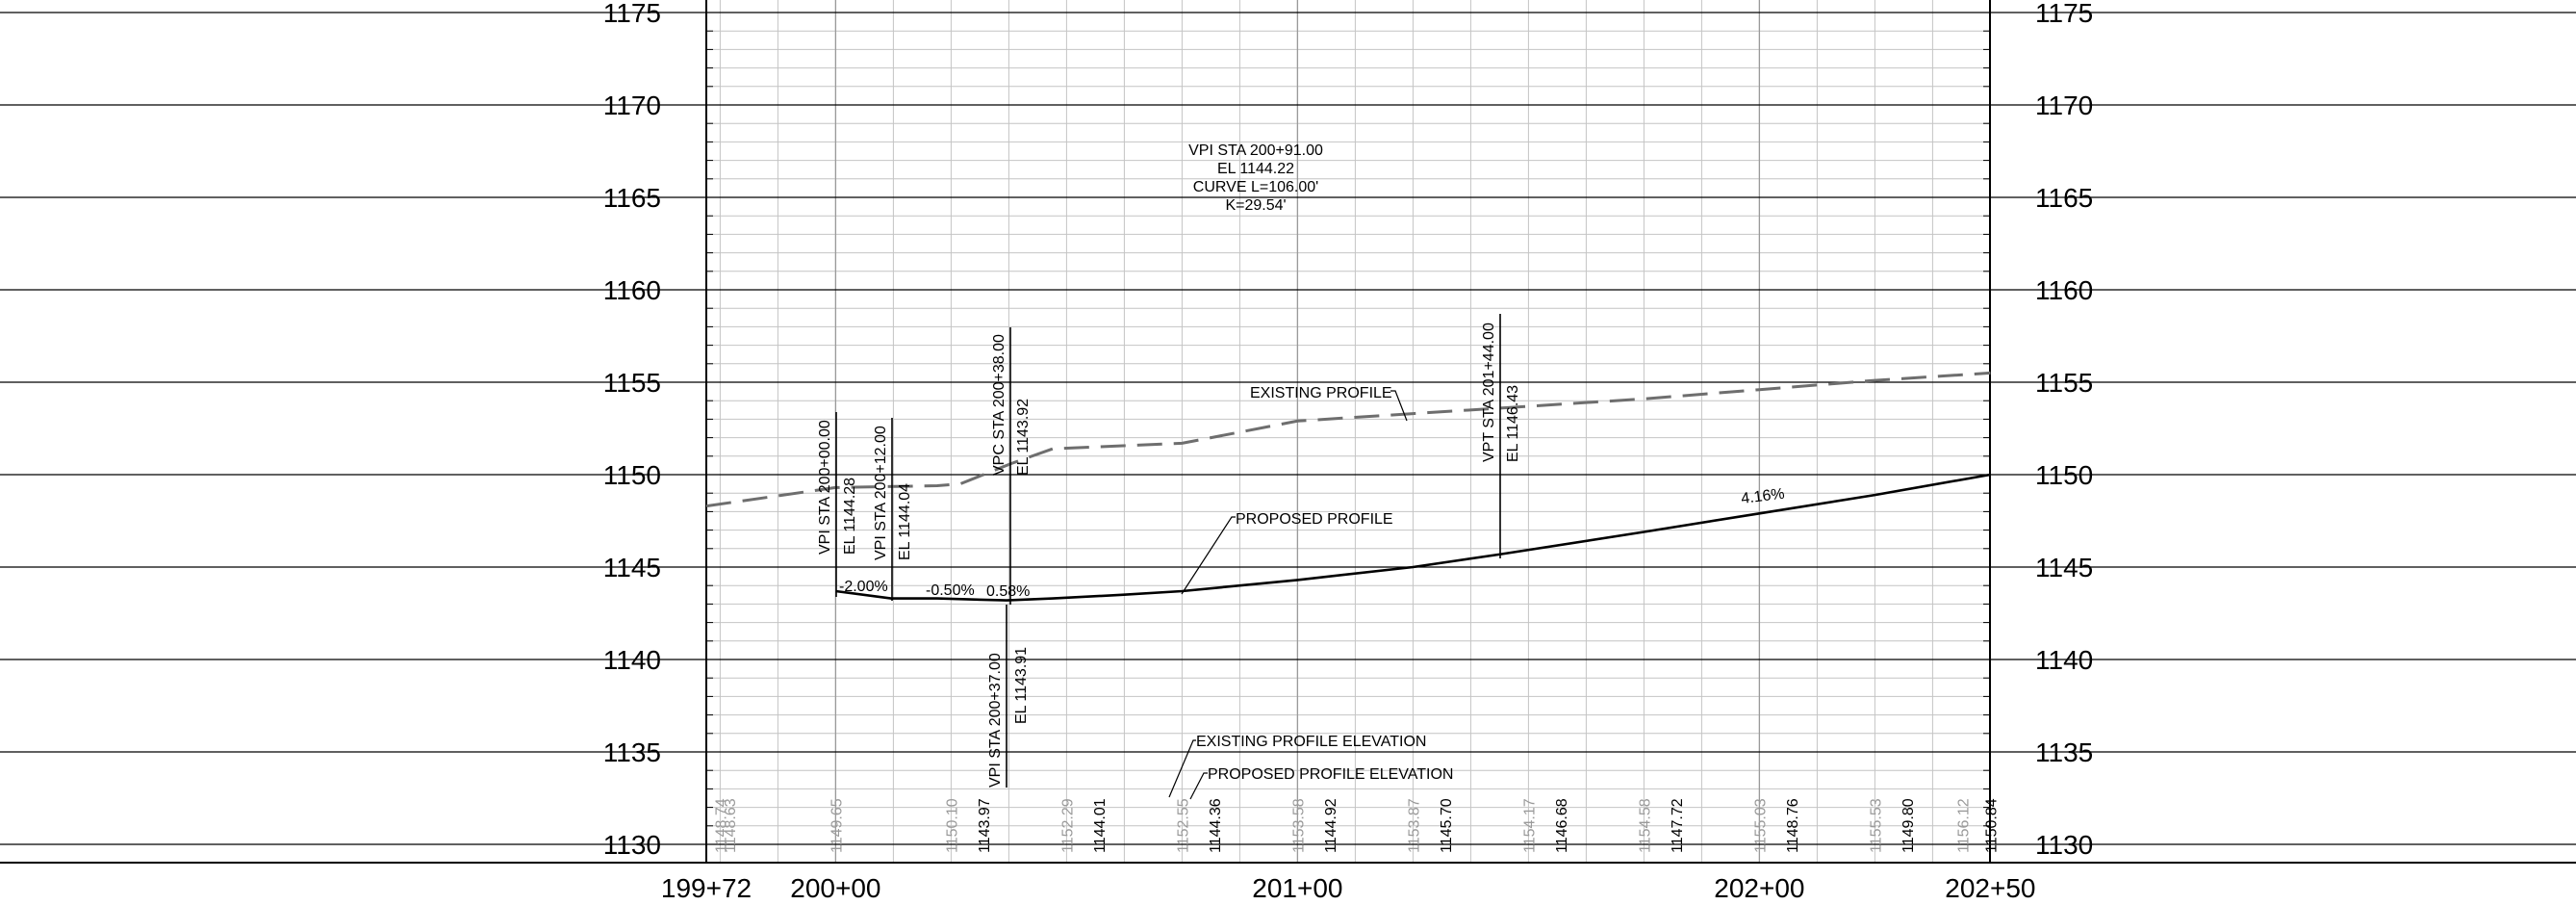 This screenshot has width=2576, height=905. Describe the element at coordinates (1991, 825) in the screenshot. I see `proposed-elevation-value: 1150.84` at that location.